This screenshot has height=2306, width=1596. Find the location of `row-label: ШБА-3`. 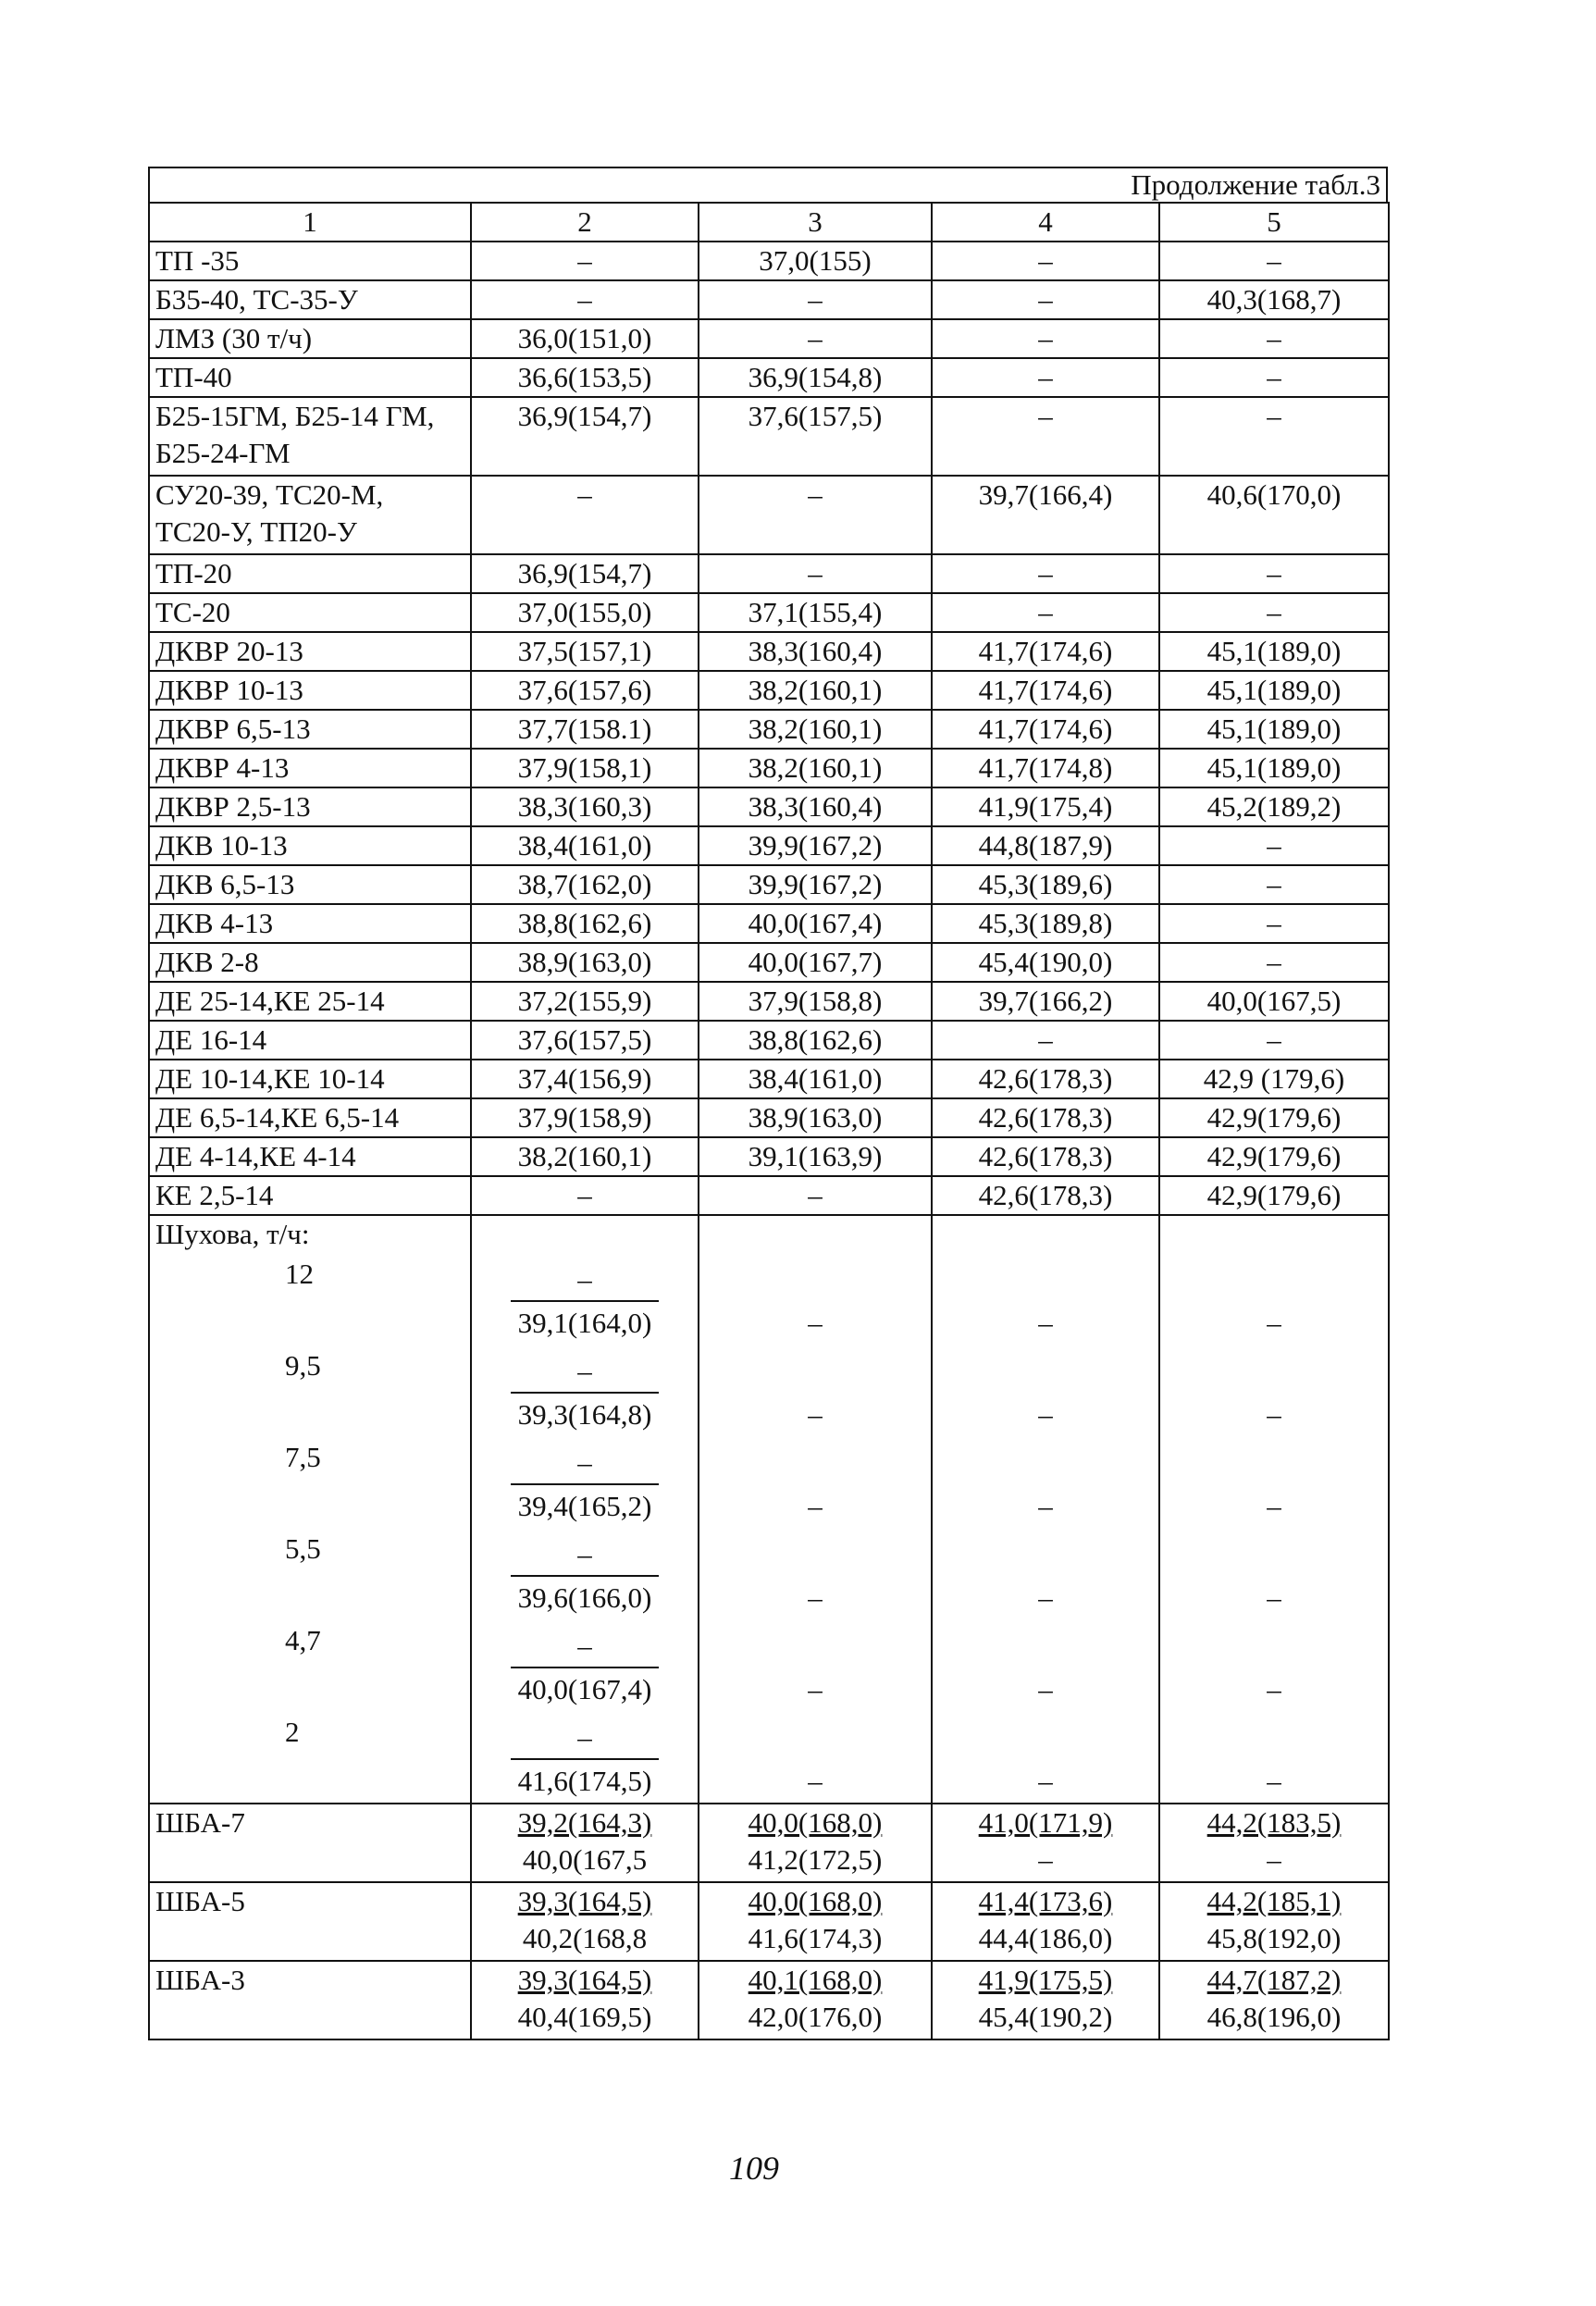

row-label: ШБА-3 is located at coordinates (310, 2000).